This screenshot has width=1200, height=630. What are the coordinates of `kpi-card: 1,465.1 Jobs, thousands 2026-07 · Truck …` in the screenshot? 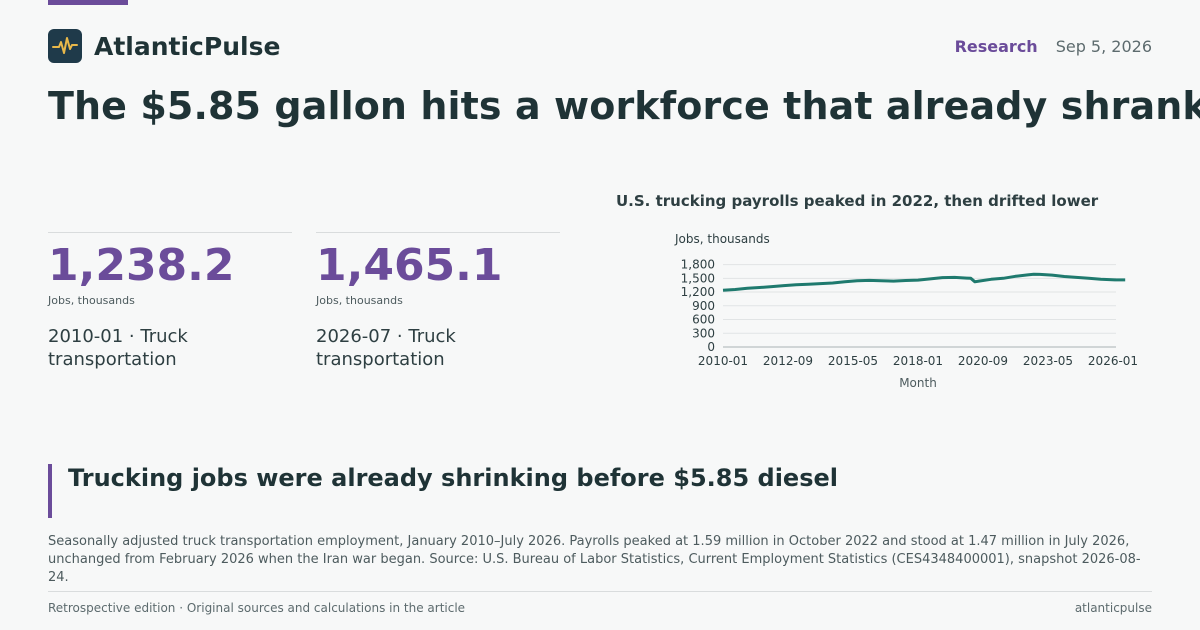 It's located at (438, 301).